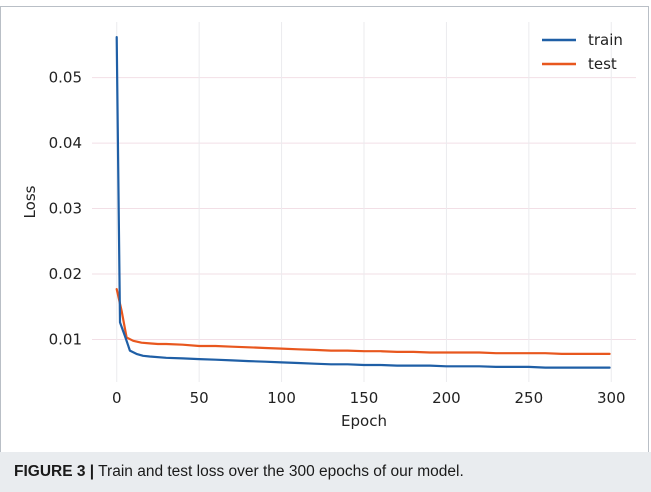  I want to click on y-axis-ticks: 0.01 0.02 0.03 0.04 0.05, so click(65, 209).